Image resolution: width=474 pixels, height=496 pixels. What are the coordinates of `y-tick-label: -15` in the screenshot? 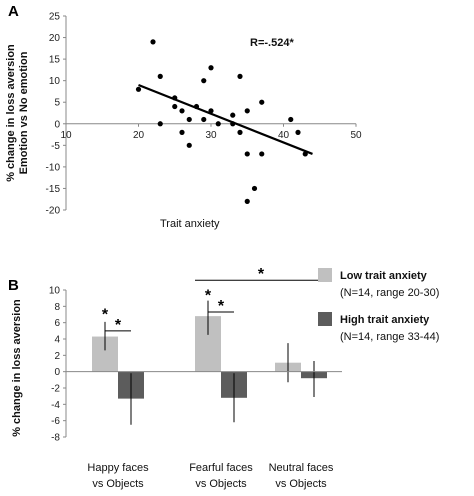 It's located at (53, 189).